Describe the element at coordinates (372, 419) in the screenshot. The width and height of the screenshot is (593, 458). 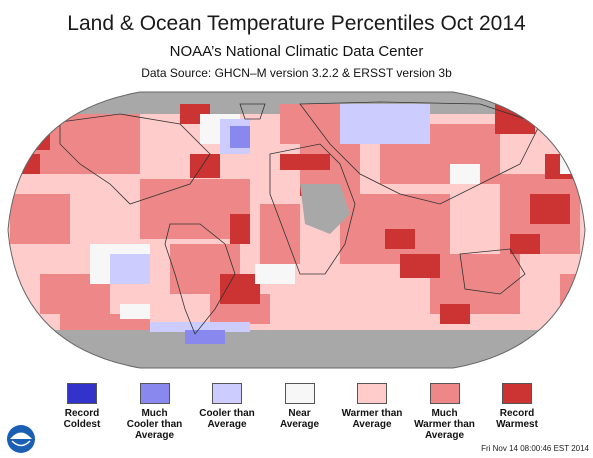
I see `legend-label: Warmer than Average` at that location.